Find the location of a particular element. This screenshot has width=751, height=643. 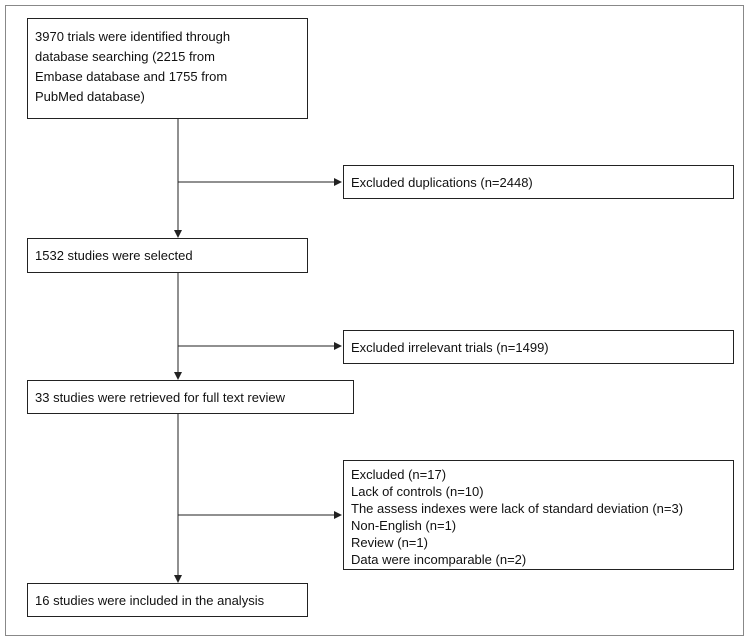

included-box: 16 studies were included in the analysis is located at coordinates (167, 600).